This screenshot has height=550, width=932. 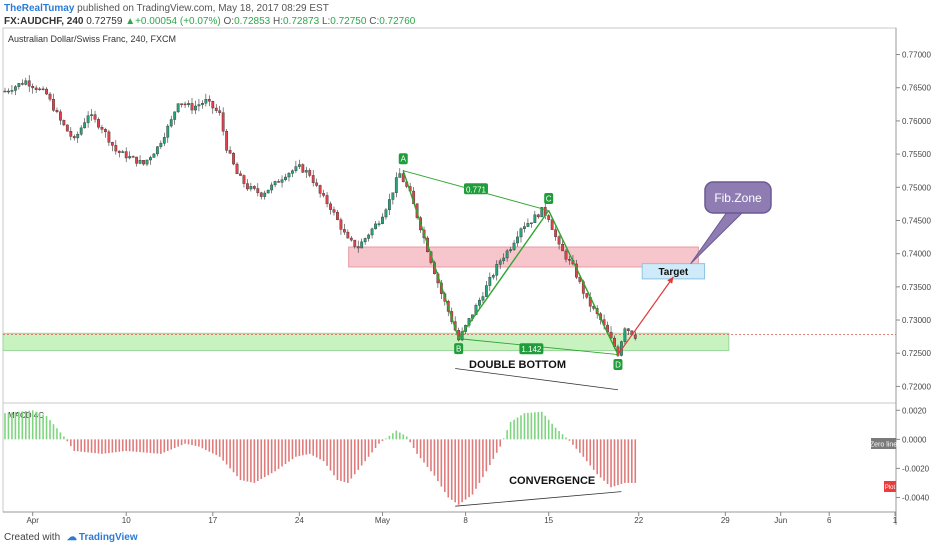 I want to click on chart-title: Australian Dollar/Swiss Franc, 240, FXCM, so click(x=92, y=39).